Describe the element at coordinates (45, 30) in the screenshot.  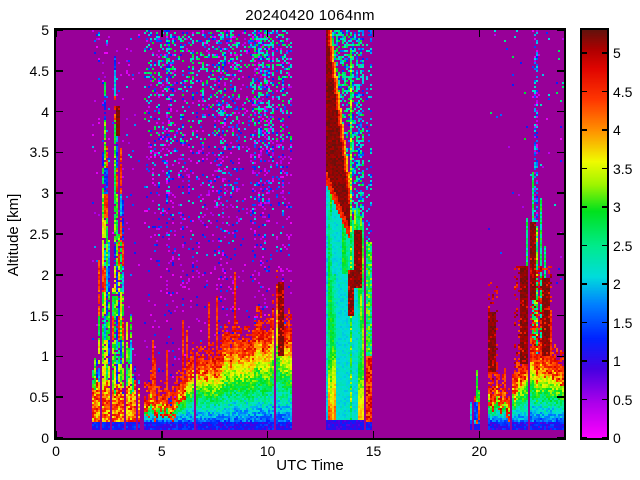
I see `y-tick-label: 5` at that location.